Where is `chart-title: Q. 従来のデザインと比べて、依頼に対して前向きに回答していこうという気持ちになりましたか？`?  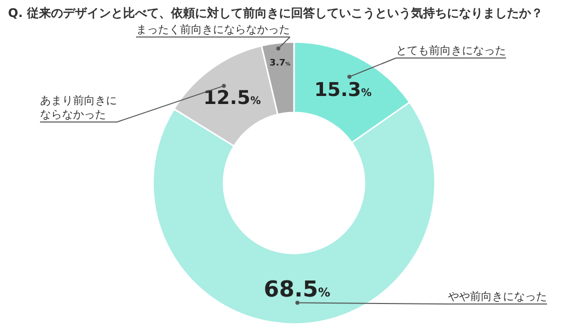 chart-title: Q. 従来のデザインと比べて、依頼に対して前向きに回答していこうという気持ちになりましたか？ is located at coordinates (275, 13).